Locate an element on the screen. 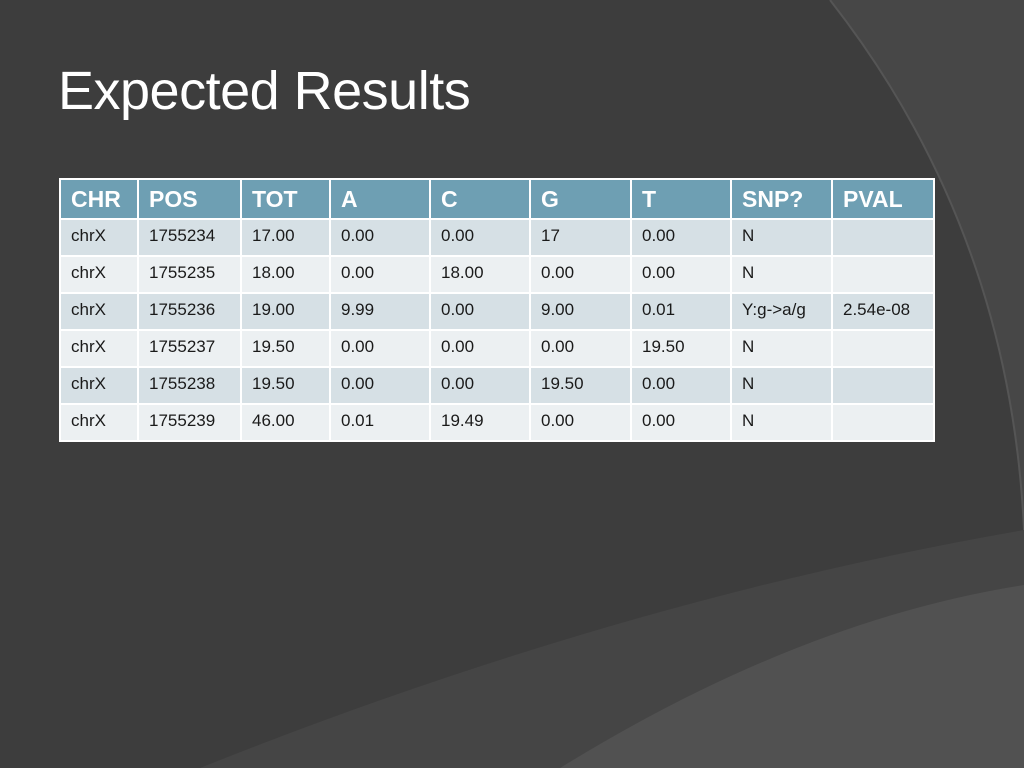  cell-snp: Y:g->a/g is located at coordinates (781, 311).